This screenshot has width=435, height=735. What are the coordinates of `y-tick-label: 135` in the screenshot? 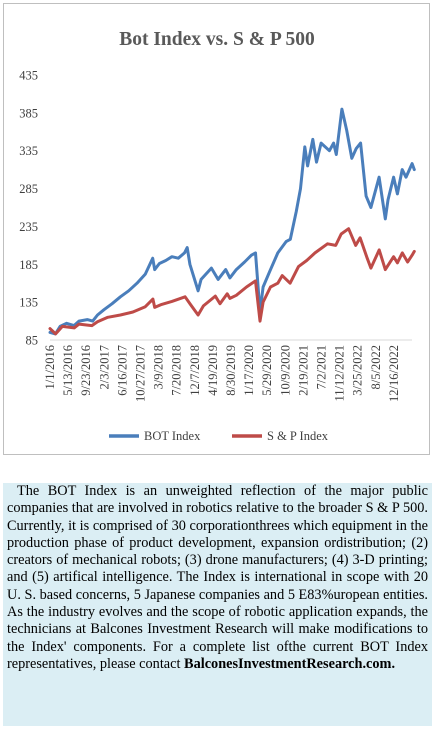 It's located at (28, 303).